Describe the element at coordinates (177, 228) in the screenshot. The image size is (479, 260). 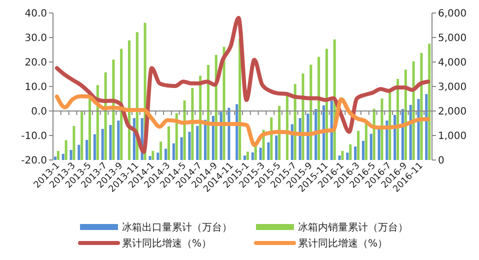
I see `legend-label: 冰箱出口量累计（万台）` at that location.